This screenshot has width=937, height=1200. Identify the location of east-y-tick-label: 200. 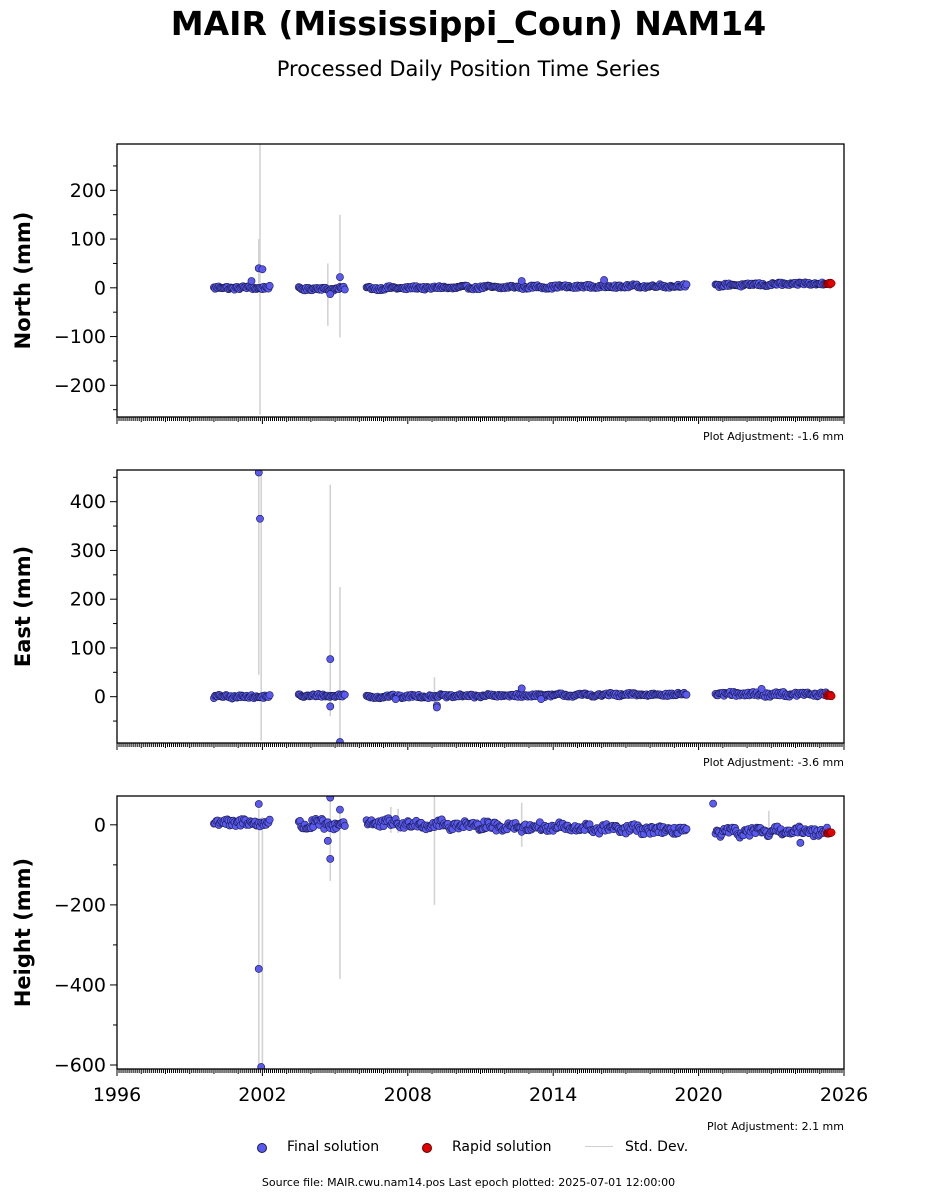
(88, 600).